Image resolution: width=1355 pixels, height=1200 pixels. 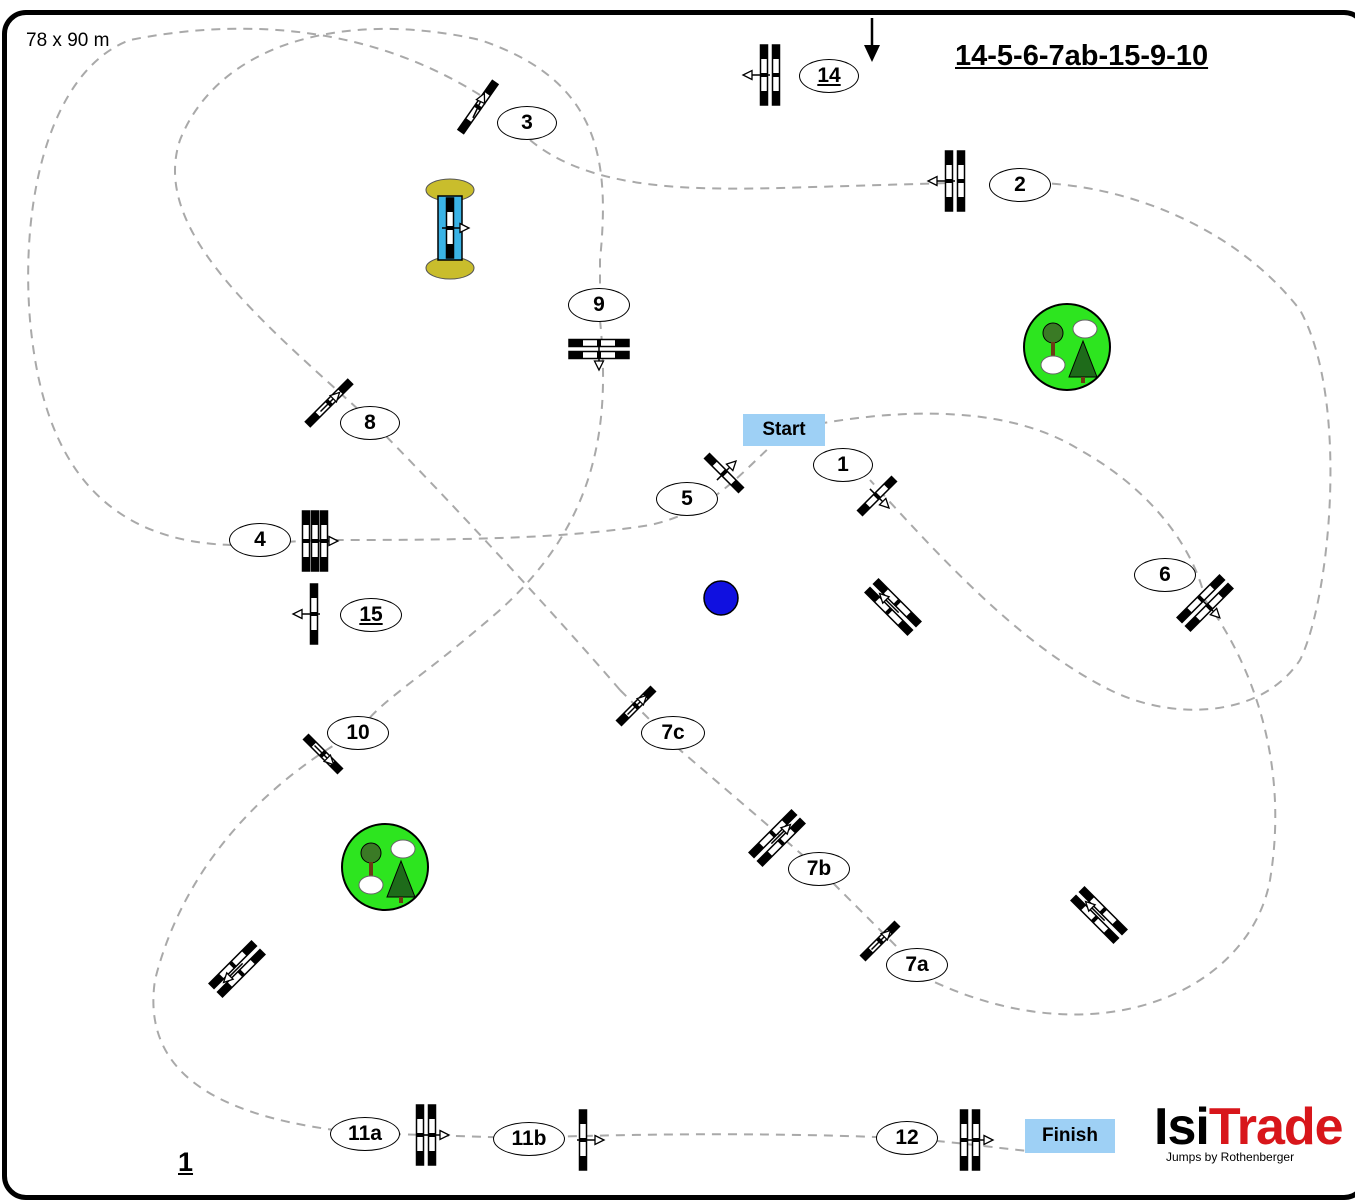 What do you see at coordinates (1020, 185) in the screenshot?
I see `obstacle-number: 2` at bounding box center [1020, 185].